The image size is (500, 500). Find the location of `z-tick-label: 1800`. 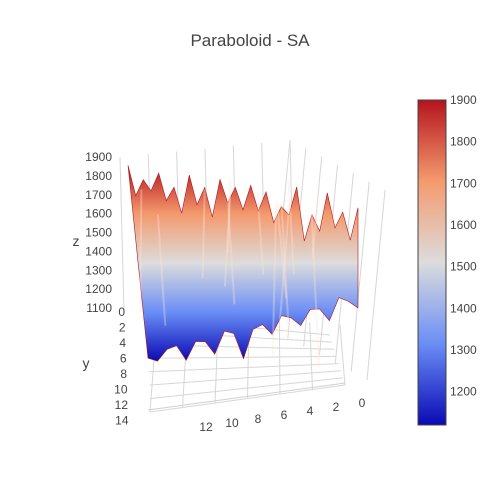

z-tick-label: 1800 is located at coordinates (98, 176).